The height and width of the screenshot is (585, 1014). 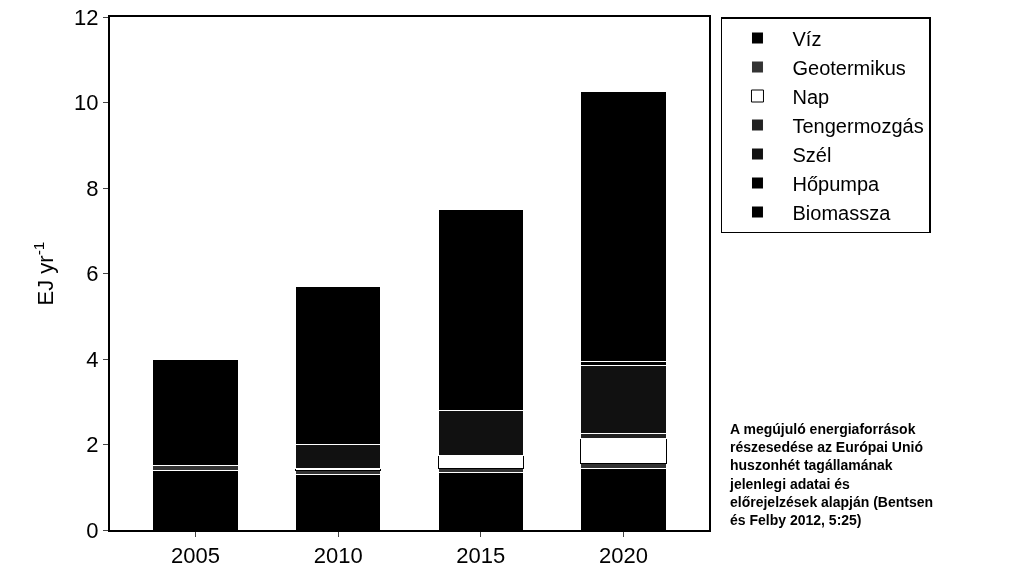 What do you see at coordinates (86, 103) in the screenshot?
I see `y-tick-label: 10` at bounding box center [86, 103].